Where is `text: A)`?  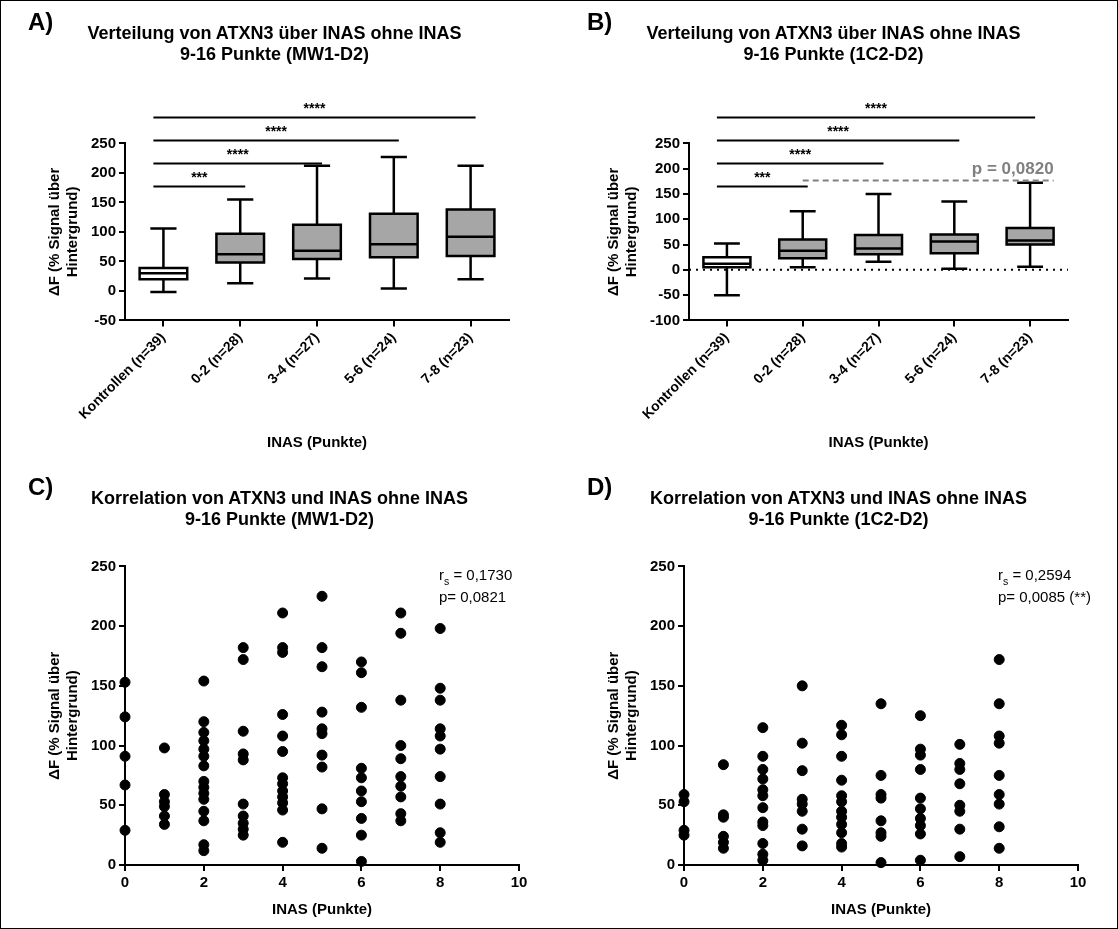 text: A) is located at coordinates (41, 22).